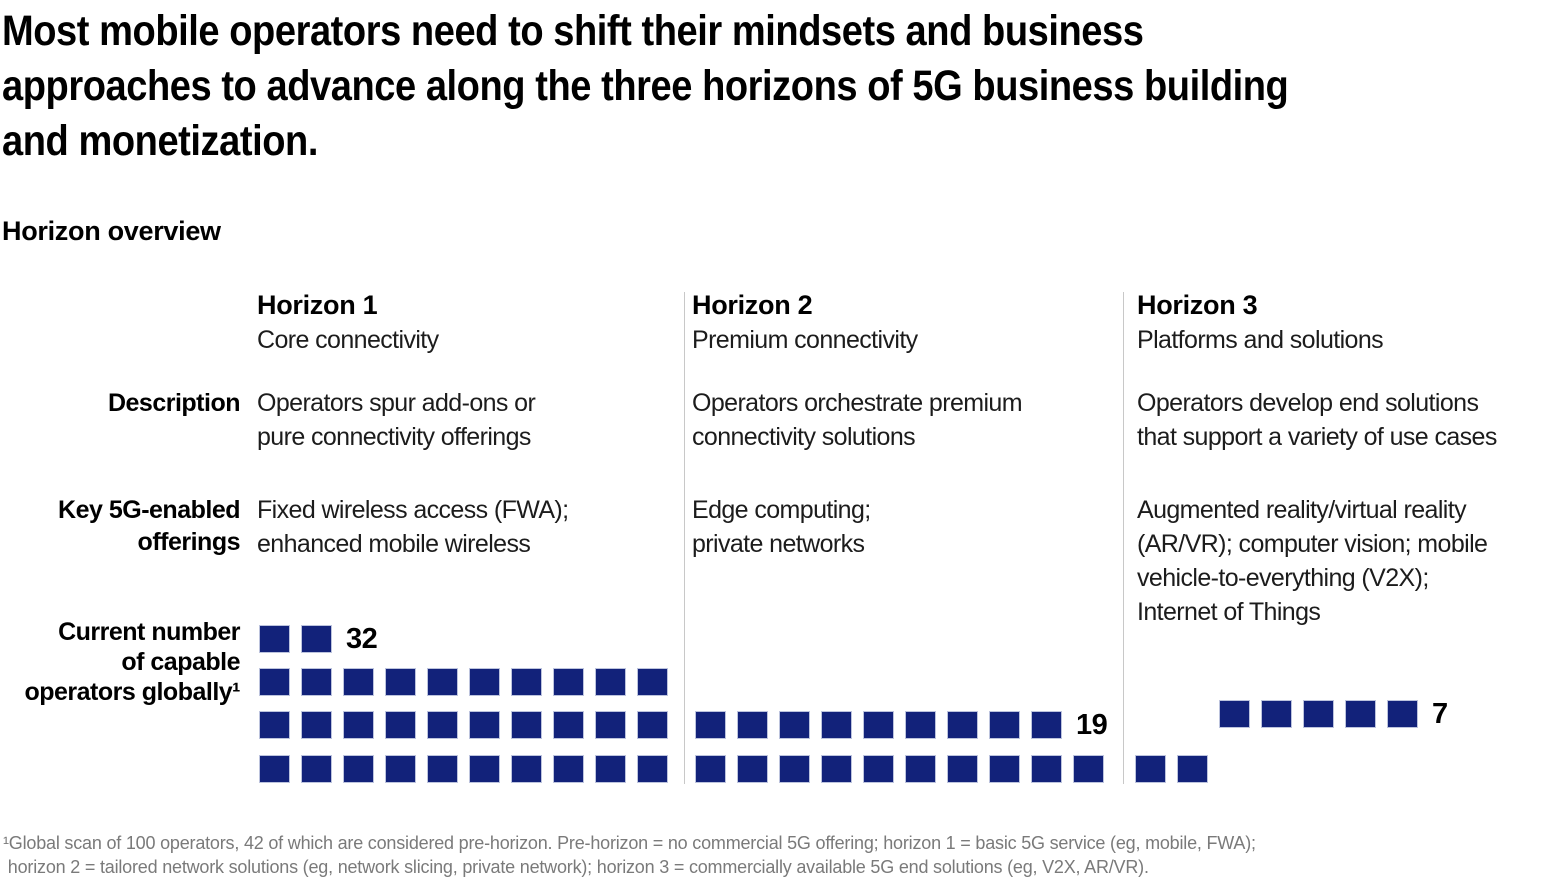  What do you see at coordinates (778, 544) in the screenshot?
I see `text-line: private networks` at bounding box center [778, 544].